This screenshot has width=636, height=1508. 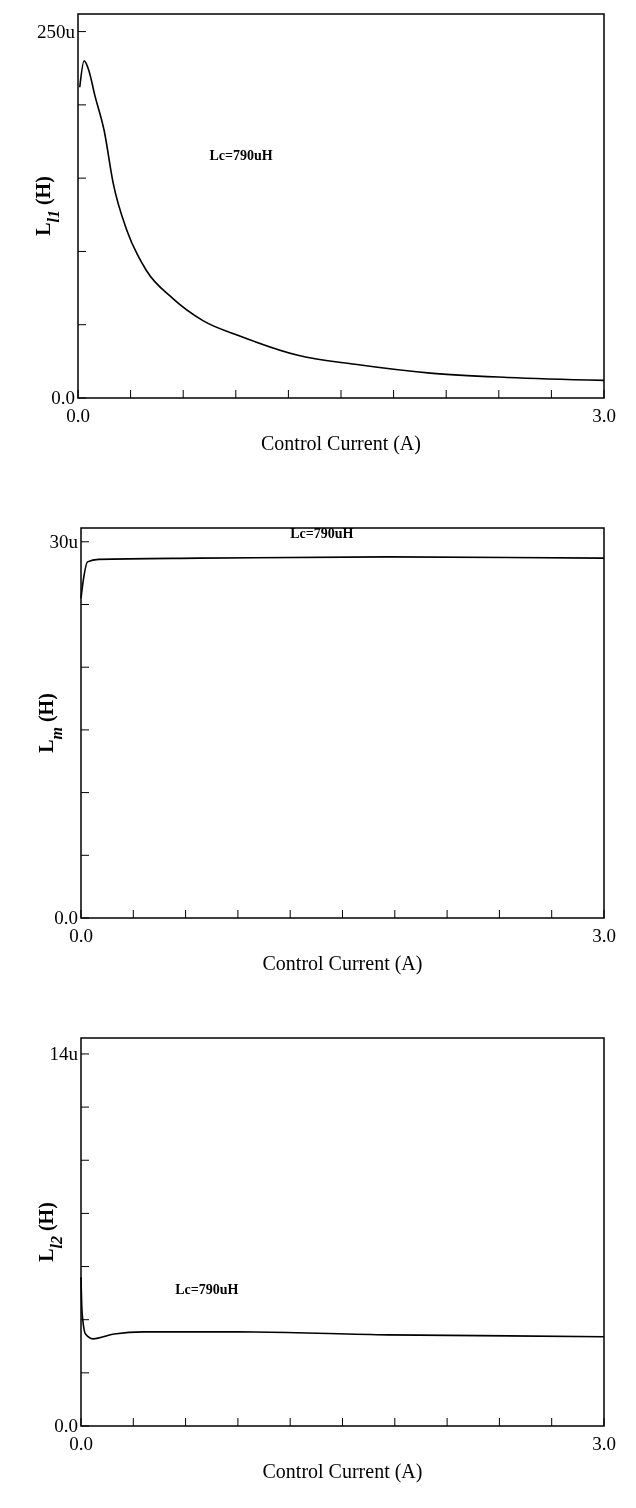 I want to click on y-tick-label: 30u, so click(x=64, y=541).